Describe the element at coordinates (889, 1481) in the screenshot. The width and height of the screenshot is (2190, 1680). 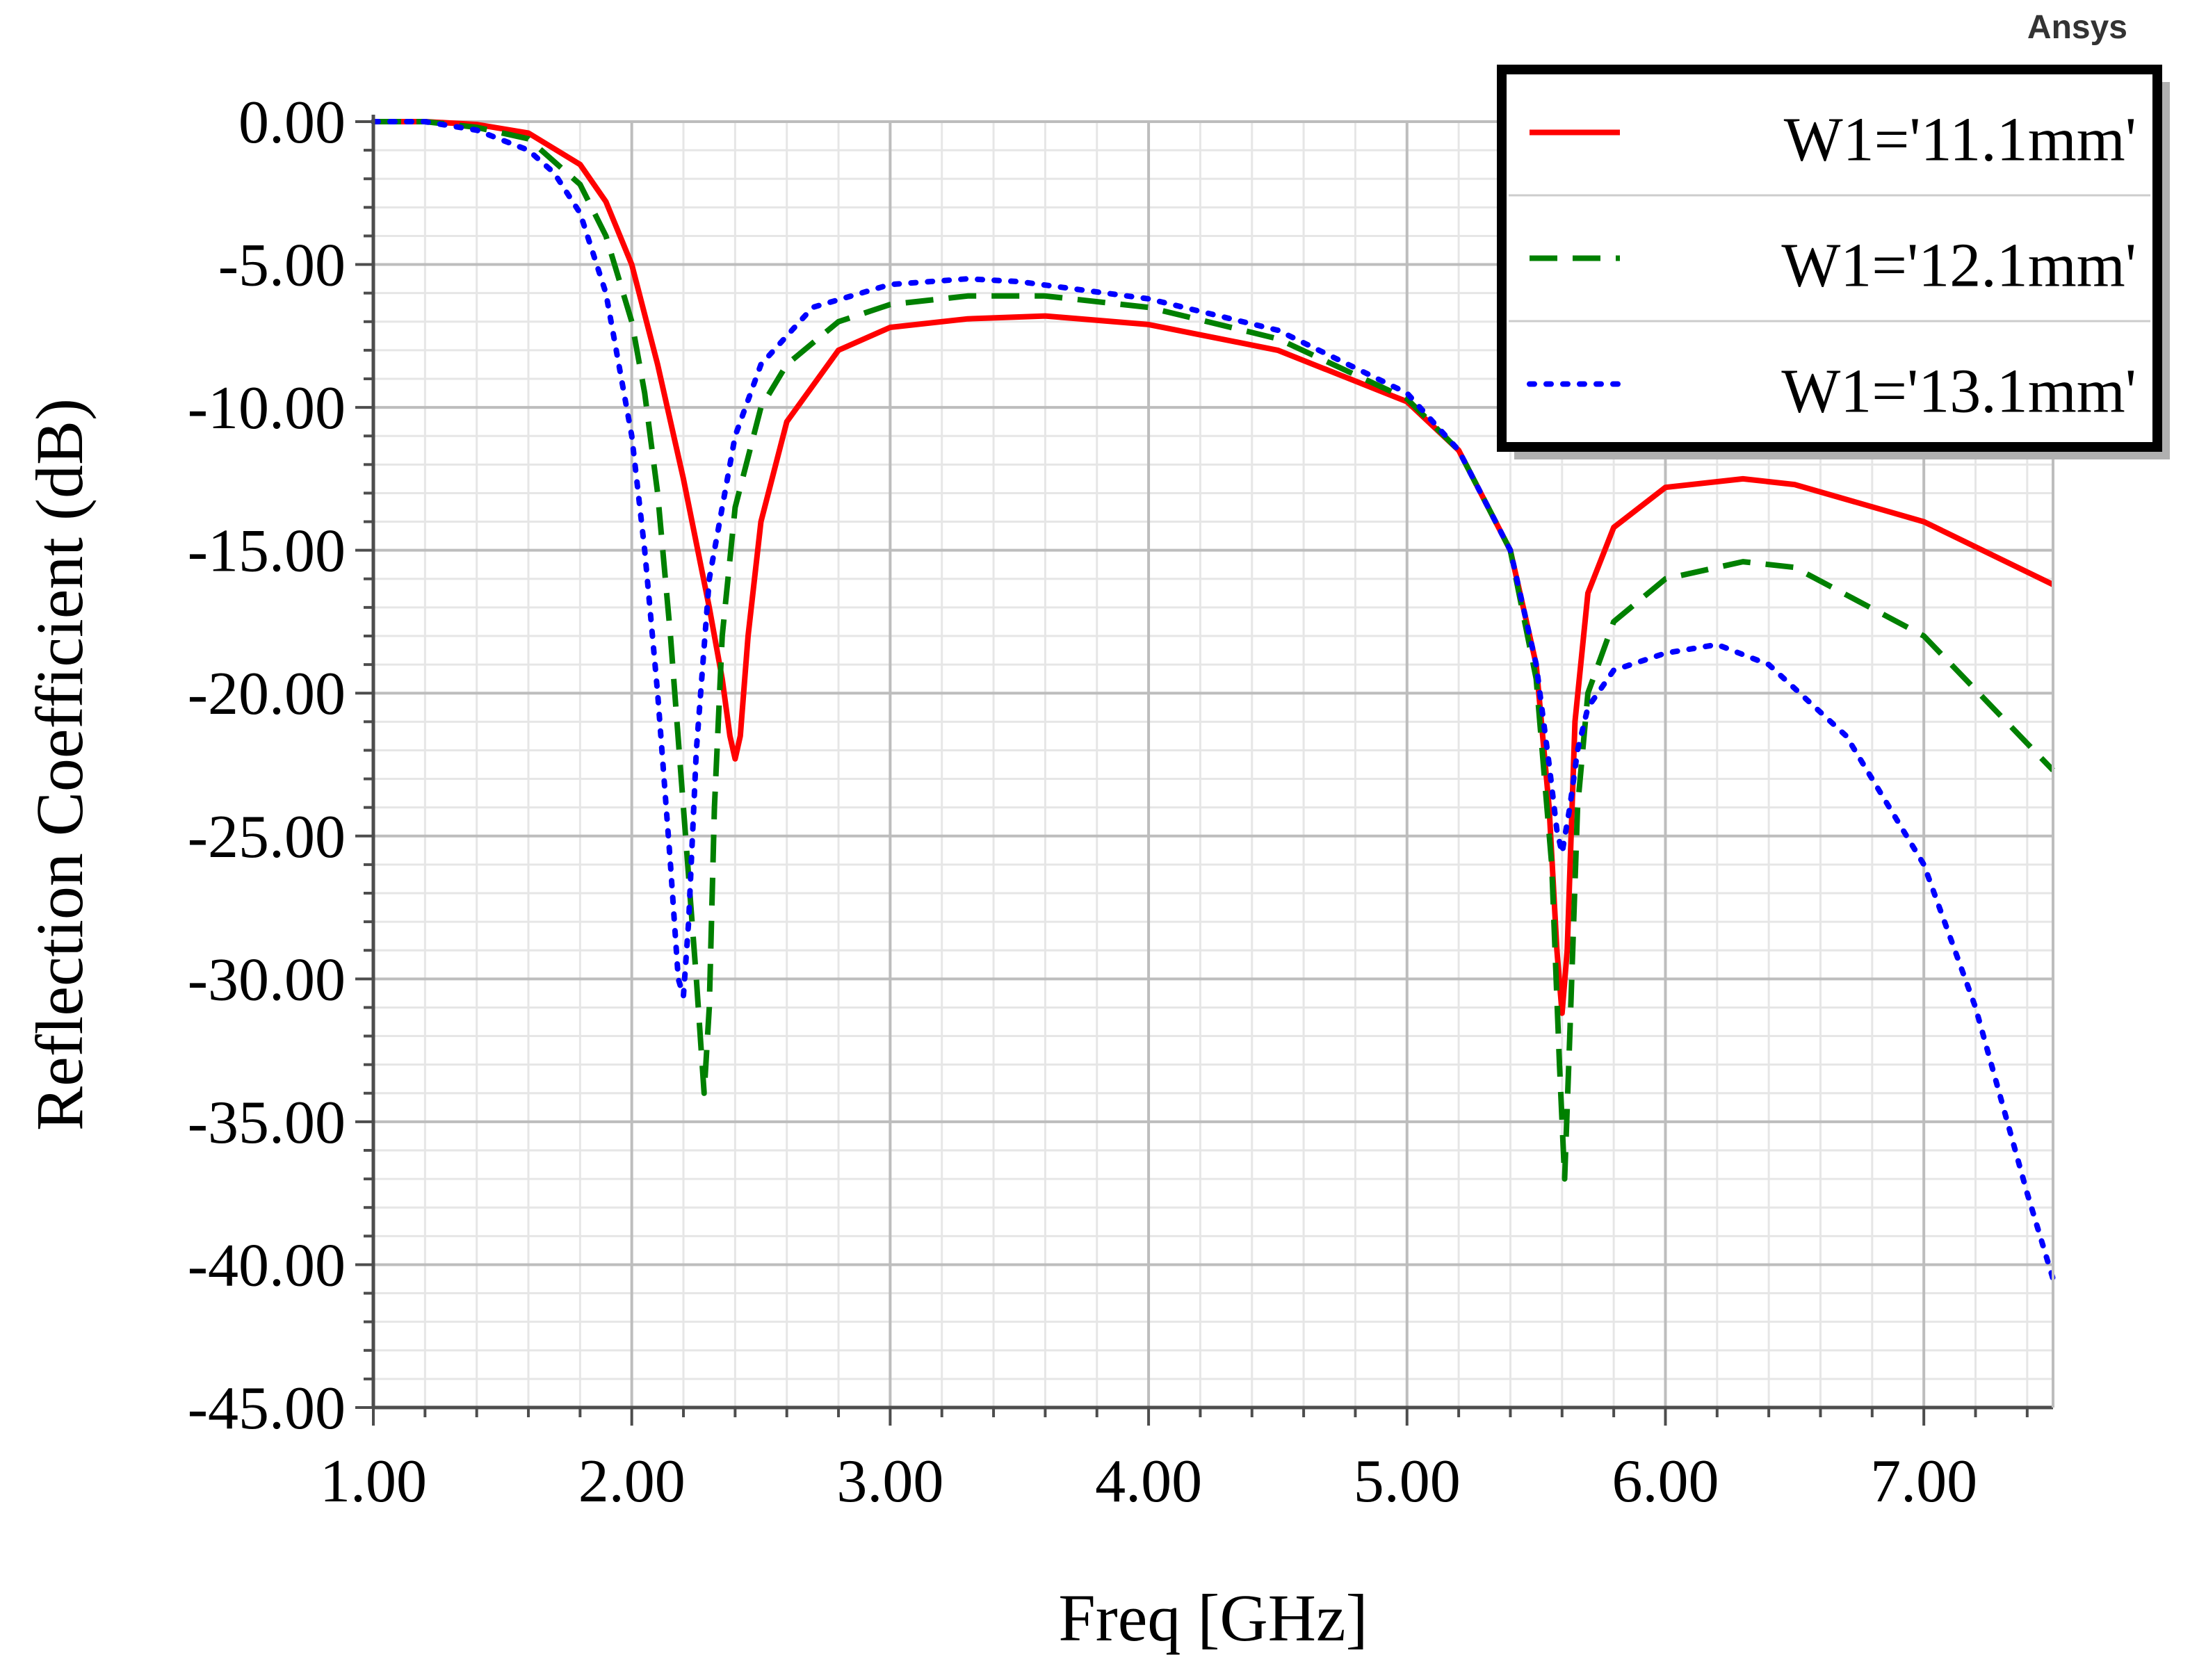
I see `x-tick-label: 3.00` at that location.